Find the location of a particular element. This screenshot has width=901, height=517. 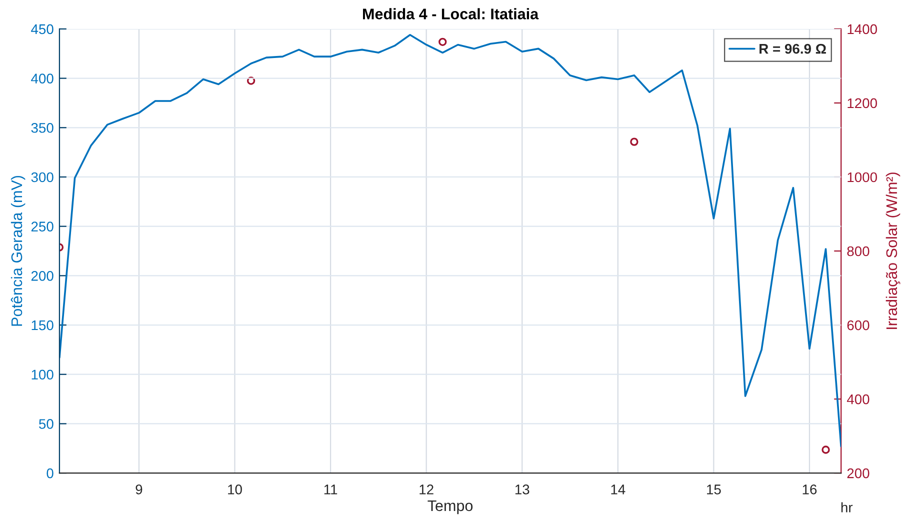

x-tick-label: 10 is located at coordinates (235, 489).